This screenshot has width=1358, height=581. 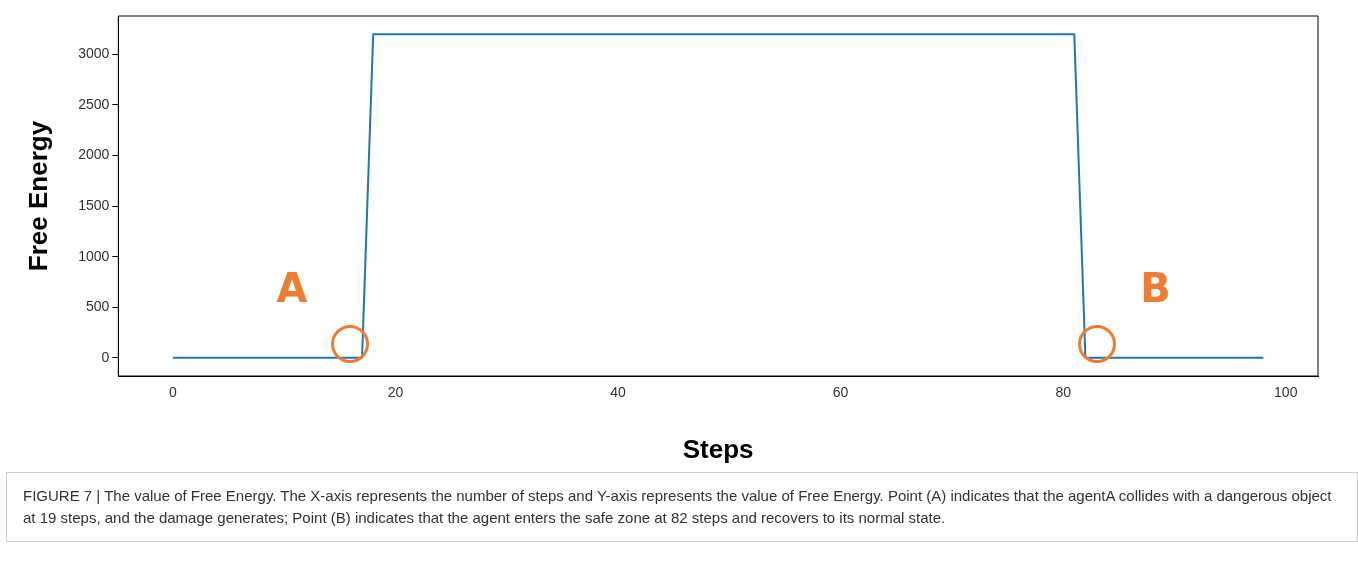 What do you see at coordinates (37, 196) in the screenshot?
I see `y-axis-title: Free Energy` at bounding box center [37, 196].